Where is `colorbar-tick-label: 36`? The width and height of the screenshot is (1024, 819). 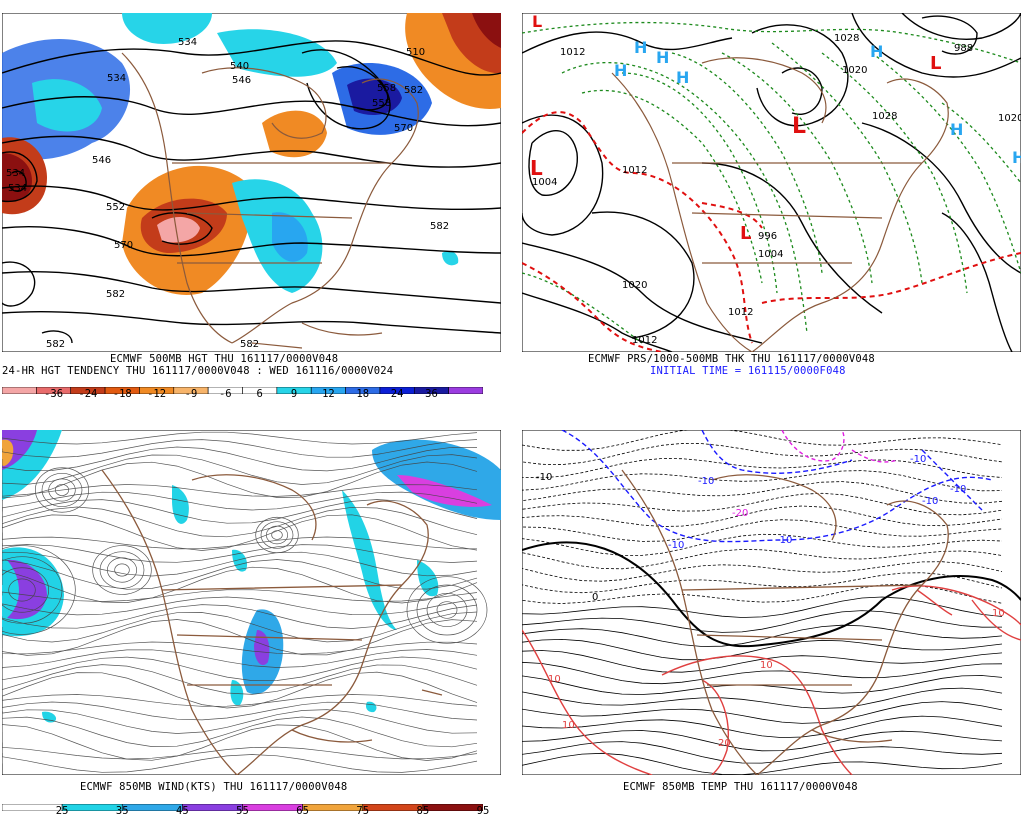
colorbar-tick-label: 36 is located at coordinates (431, 394).